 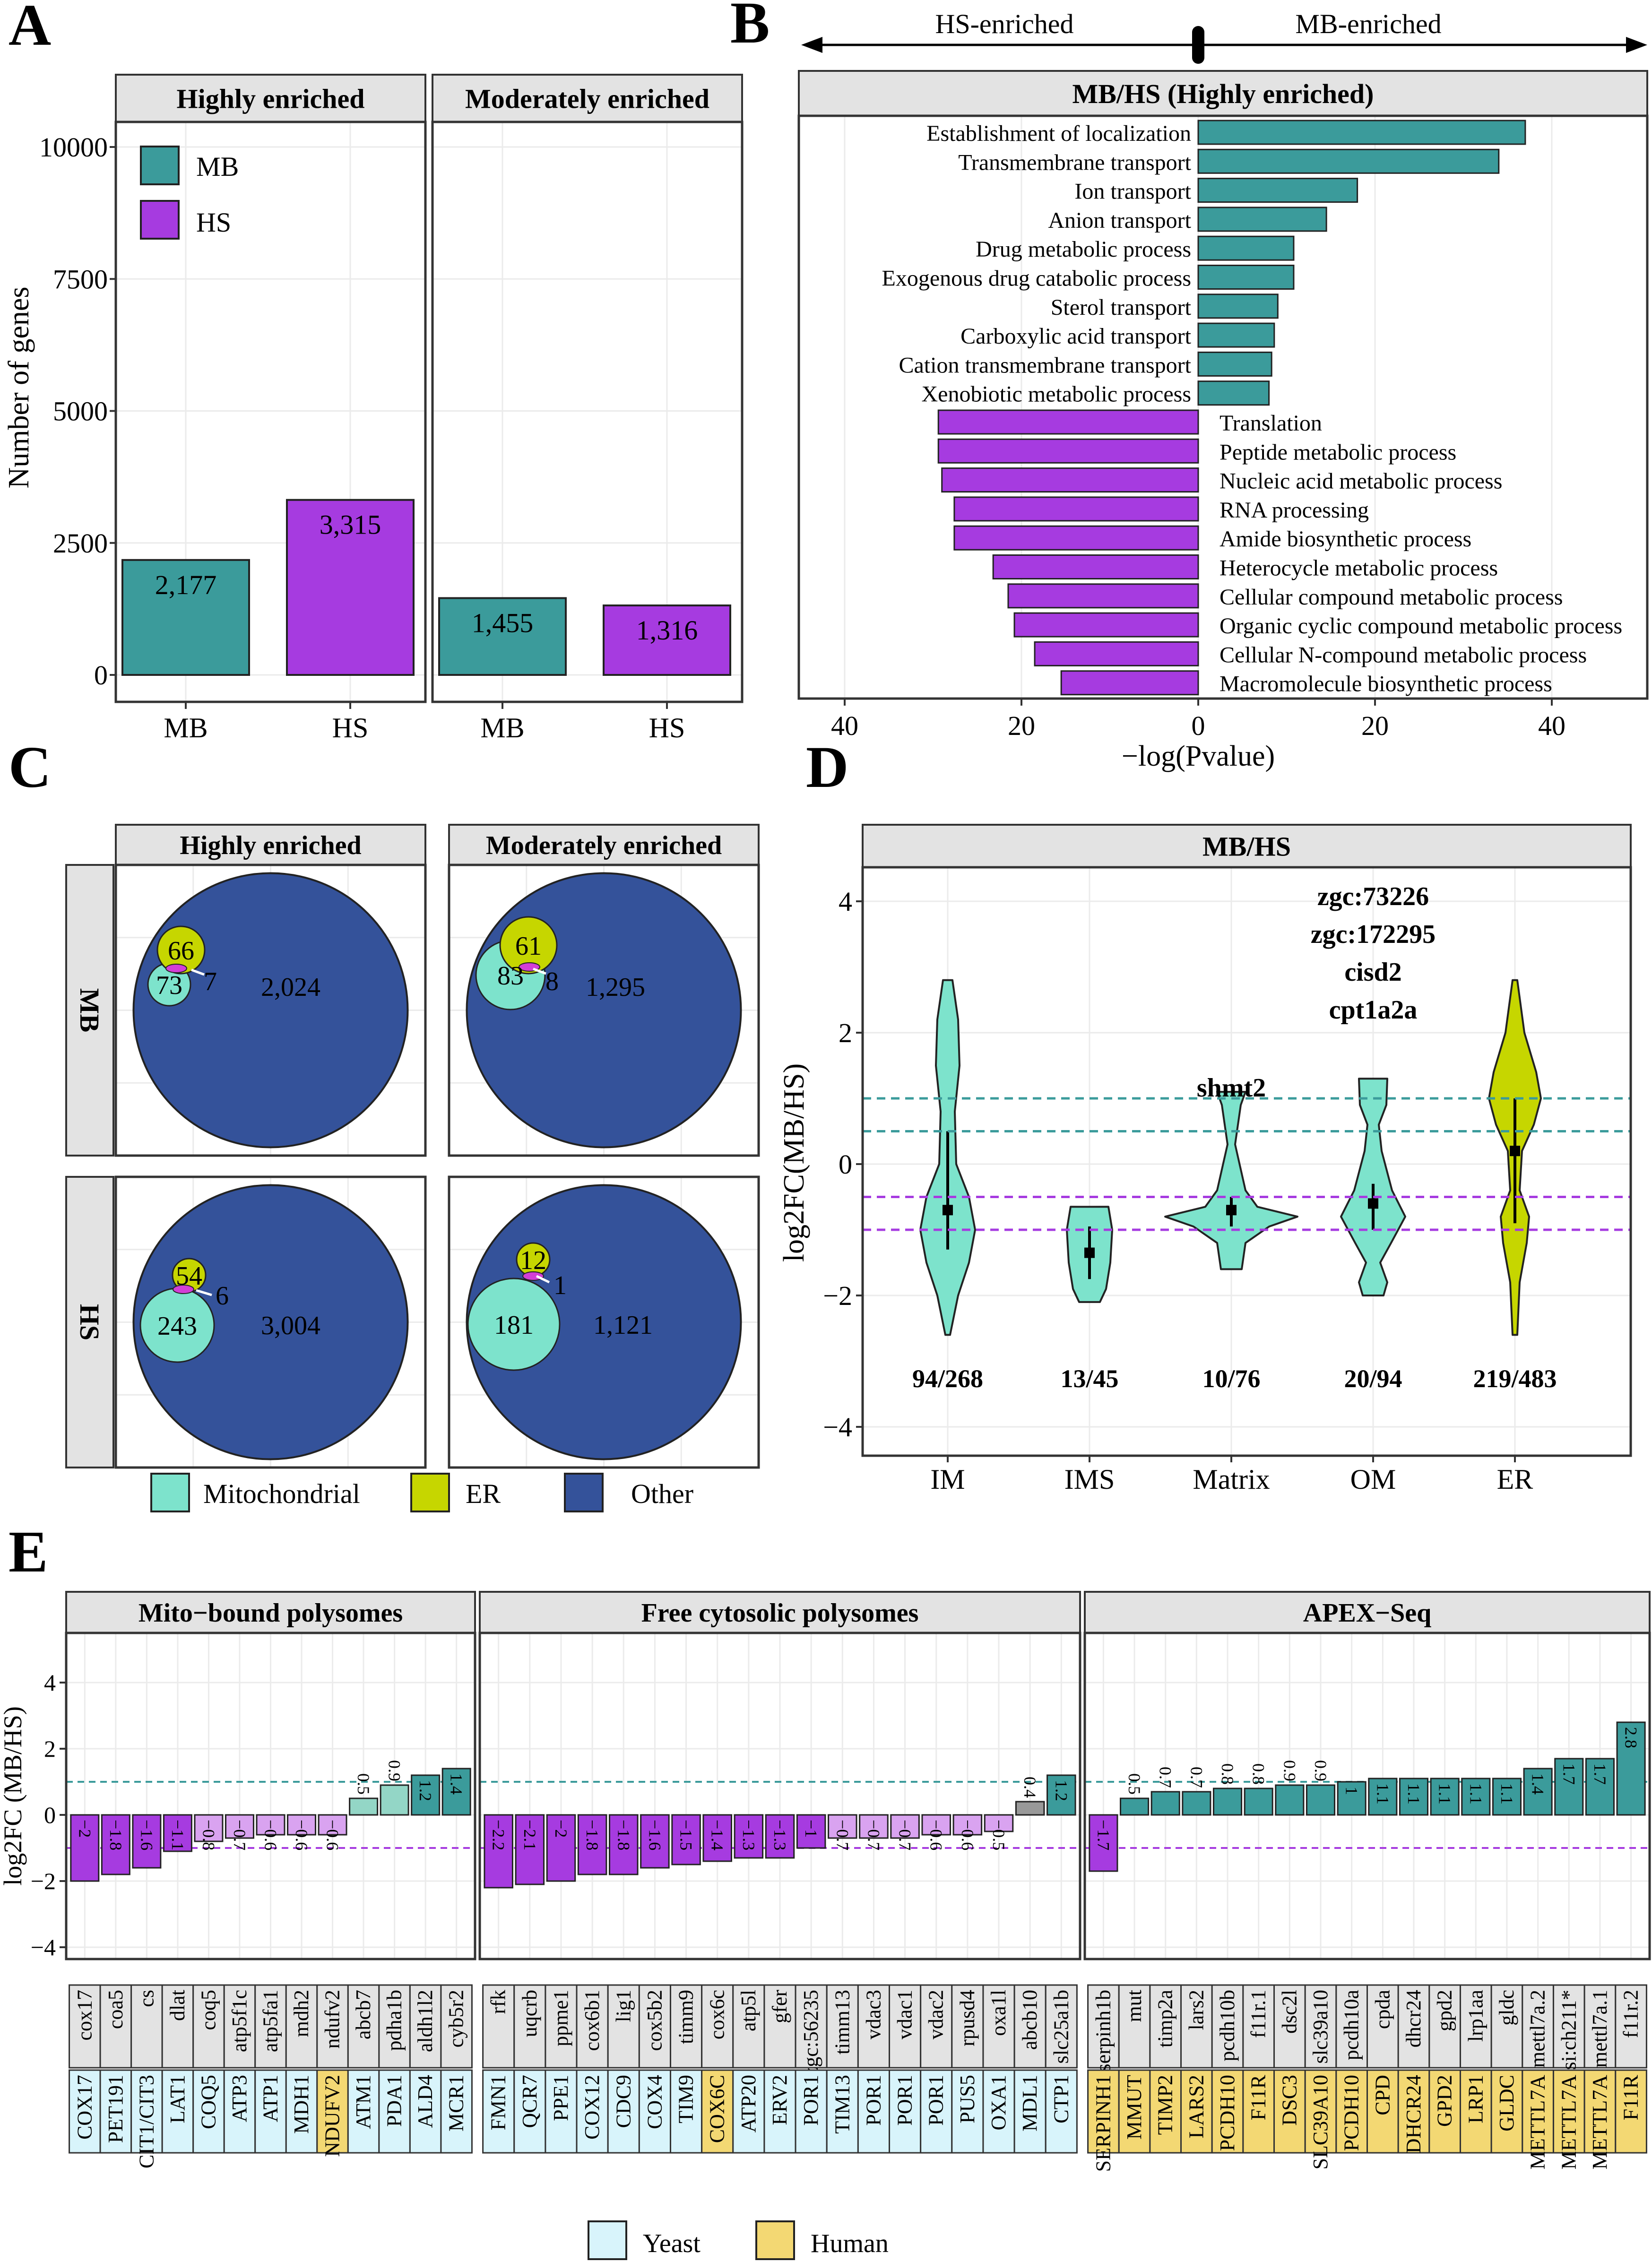 I want to click on panel-e-gene-label: atp5f1c, so click(x=239, y=2021).